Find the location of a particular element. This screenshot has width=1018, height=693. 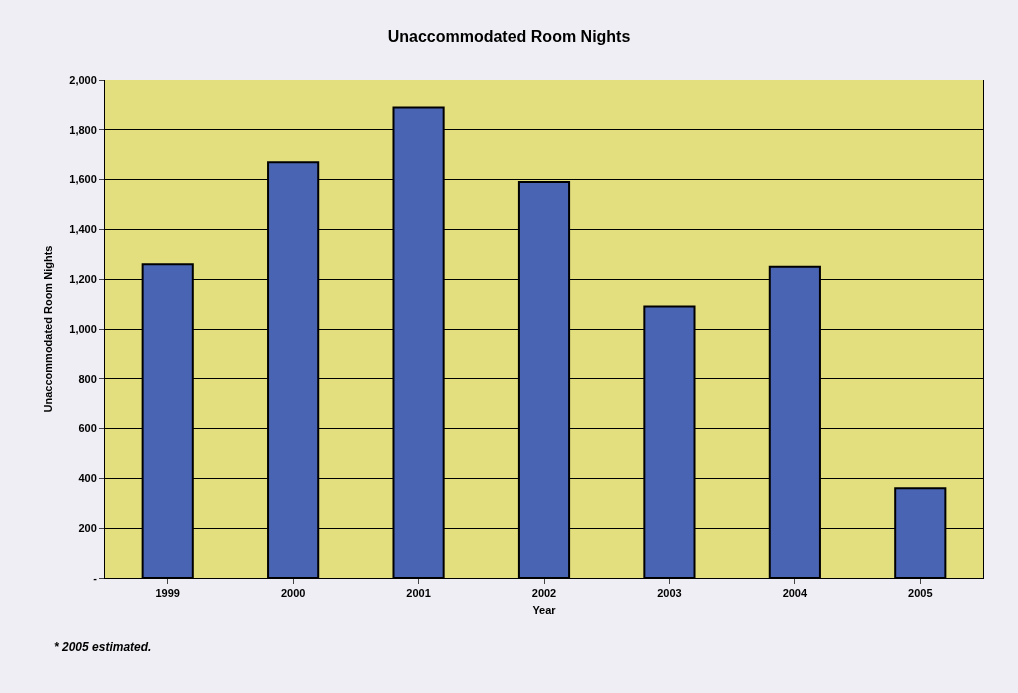

y-tick-label: 200 is located at coordinates (87, 528).